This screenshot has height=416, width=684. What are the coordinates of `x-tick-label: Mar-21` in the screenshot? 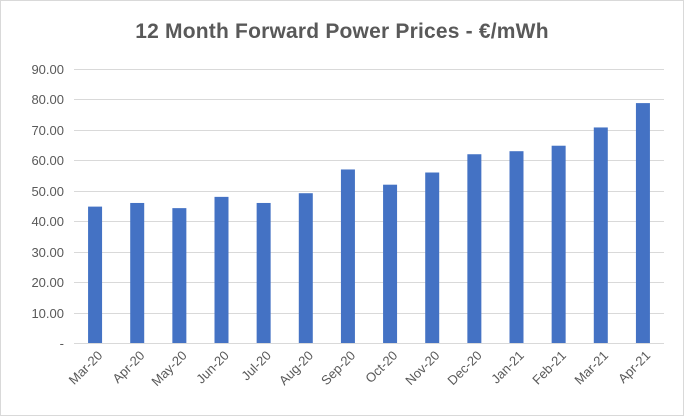 It's located at (591, 368).